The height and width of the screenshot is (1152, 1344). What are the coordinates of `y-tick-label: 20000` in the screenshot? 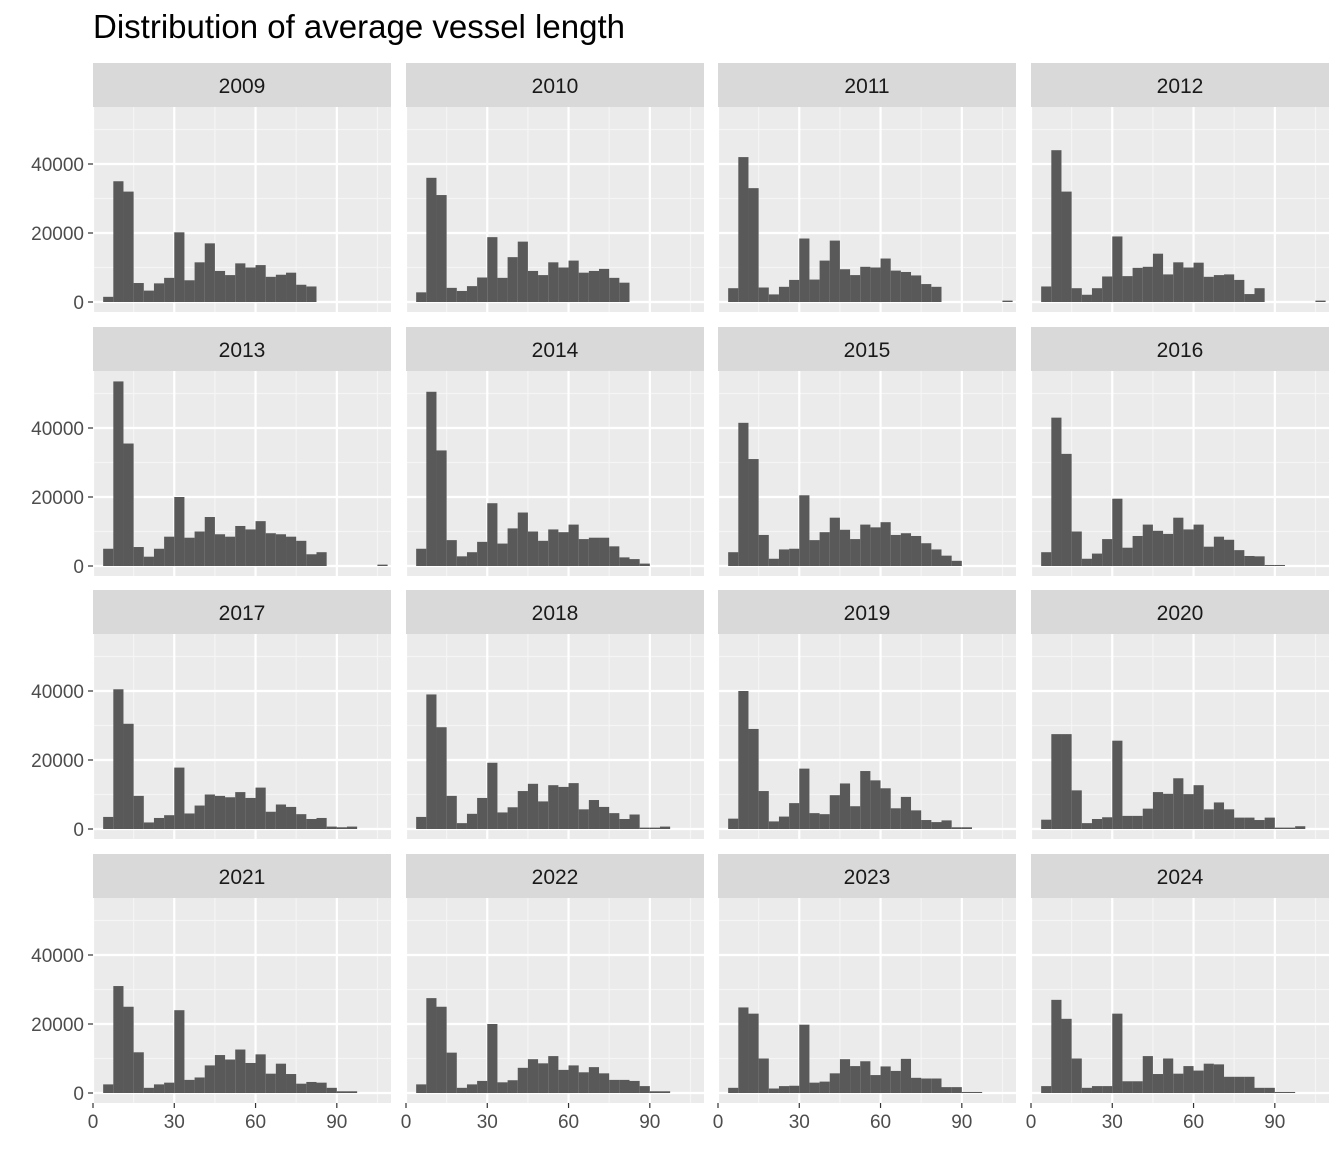 It's located at (57, 234).